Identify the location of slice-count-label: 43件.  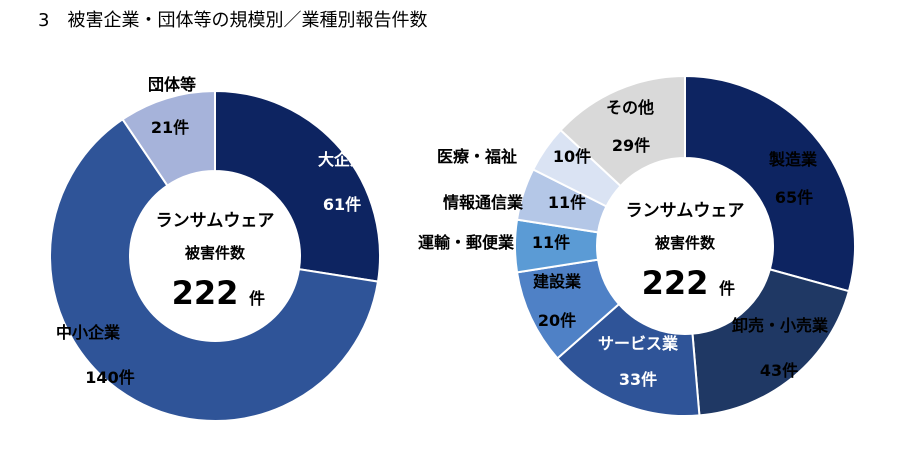
(779, 370).